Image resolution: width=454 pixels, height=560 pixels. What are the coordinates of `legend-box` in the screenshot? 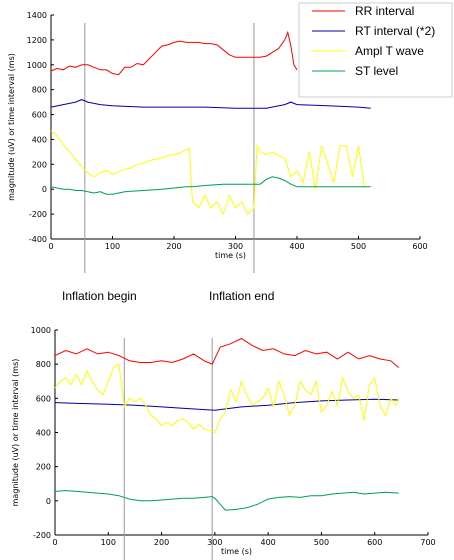 It's located at (375, 50).